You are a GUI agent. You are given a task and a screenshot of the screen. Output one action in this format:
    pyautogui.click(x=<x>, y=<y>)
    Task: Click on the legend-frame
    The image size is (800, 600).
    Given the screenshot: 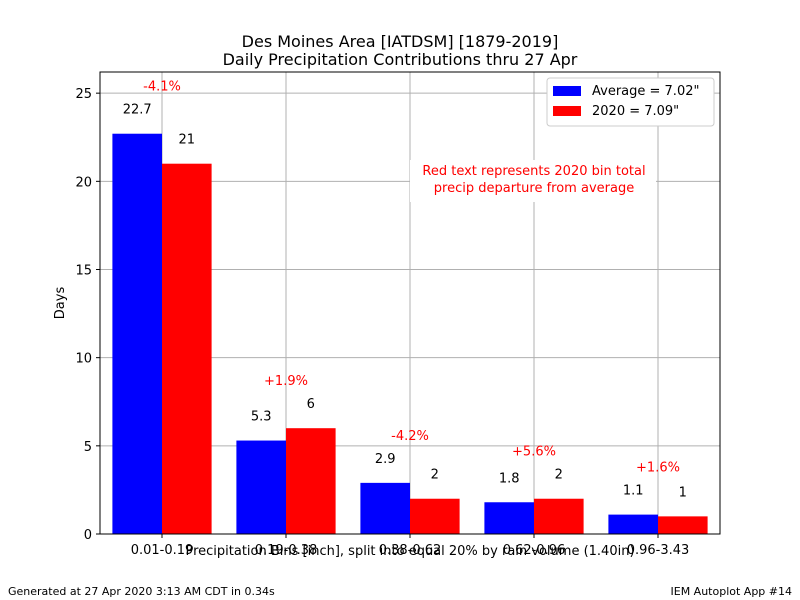 What is the action you would take?
    pyautogui.click(x=630, y=102)
    